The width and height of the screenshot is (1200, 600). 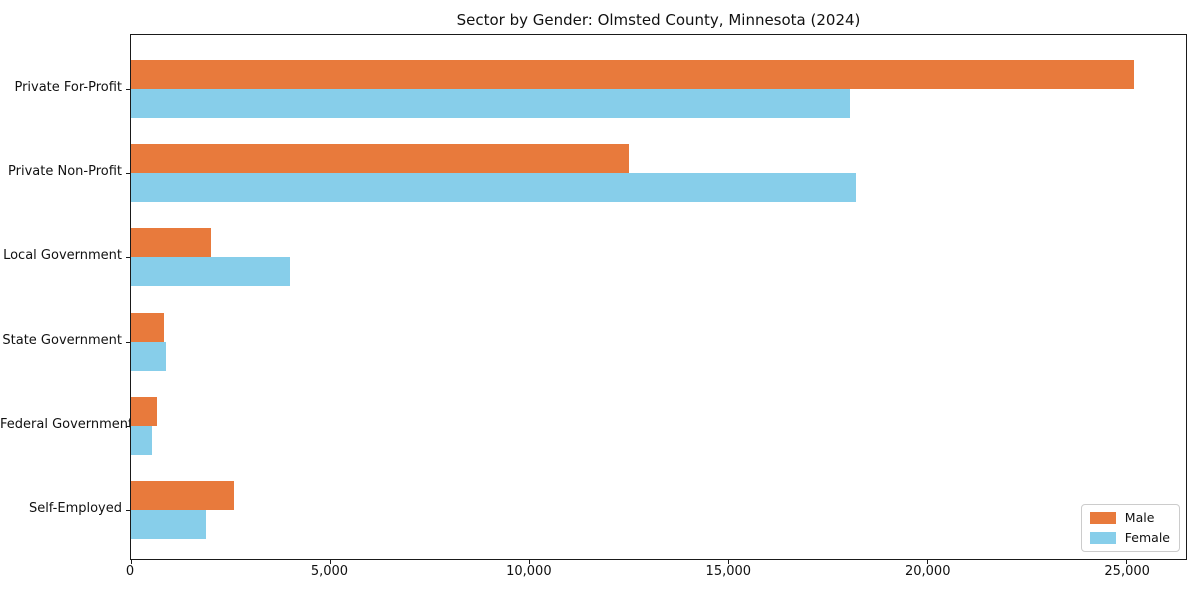 What do you see at coordinates (329, 571) in the screenshot?
I see `x-tick-label: 5,000` at bounding box center [329, 571].